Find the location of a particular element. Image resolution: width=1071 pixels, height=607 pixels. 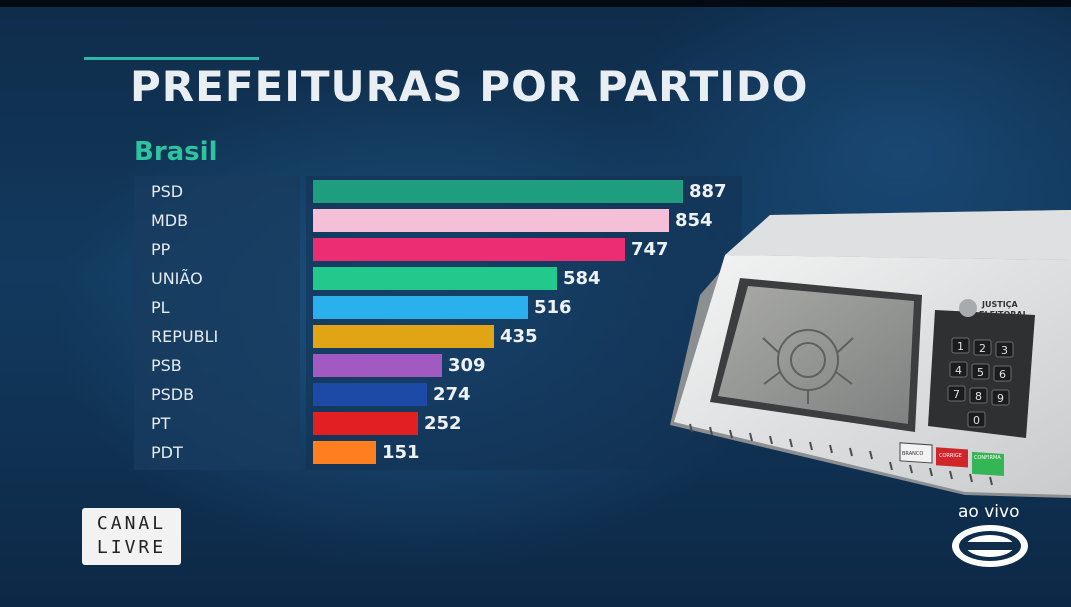

keypad-key-label: 9 is located at coordinates (1000, 398).